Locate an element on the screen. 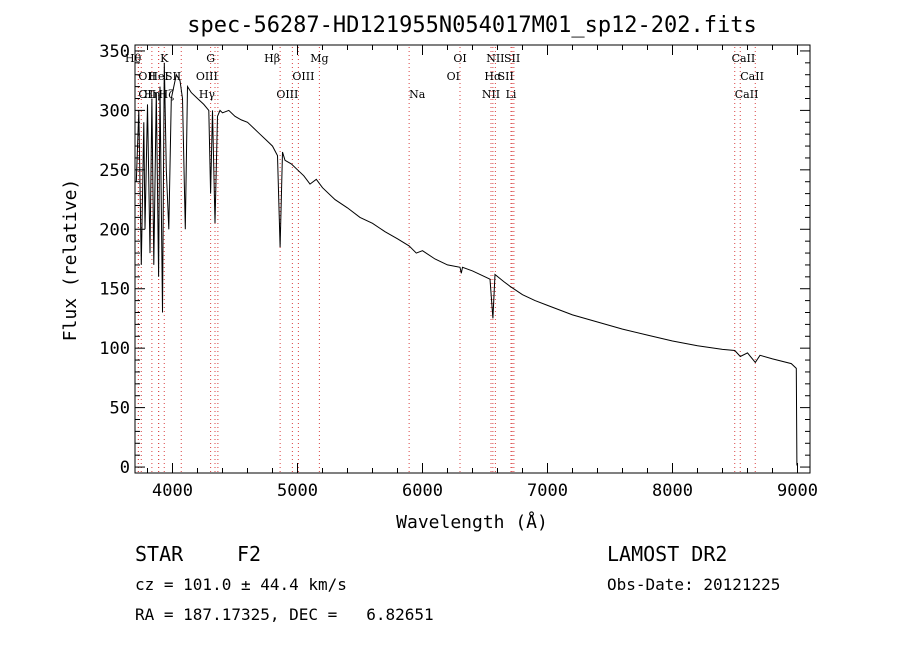  x-tick-label: 6000 is located at coordinates (422, 491).